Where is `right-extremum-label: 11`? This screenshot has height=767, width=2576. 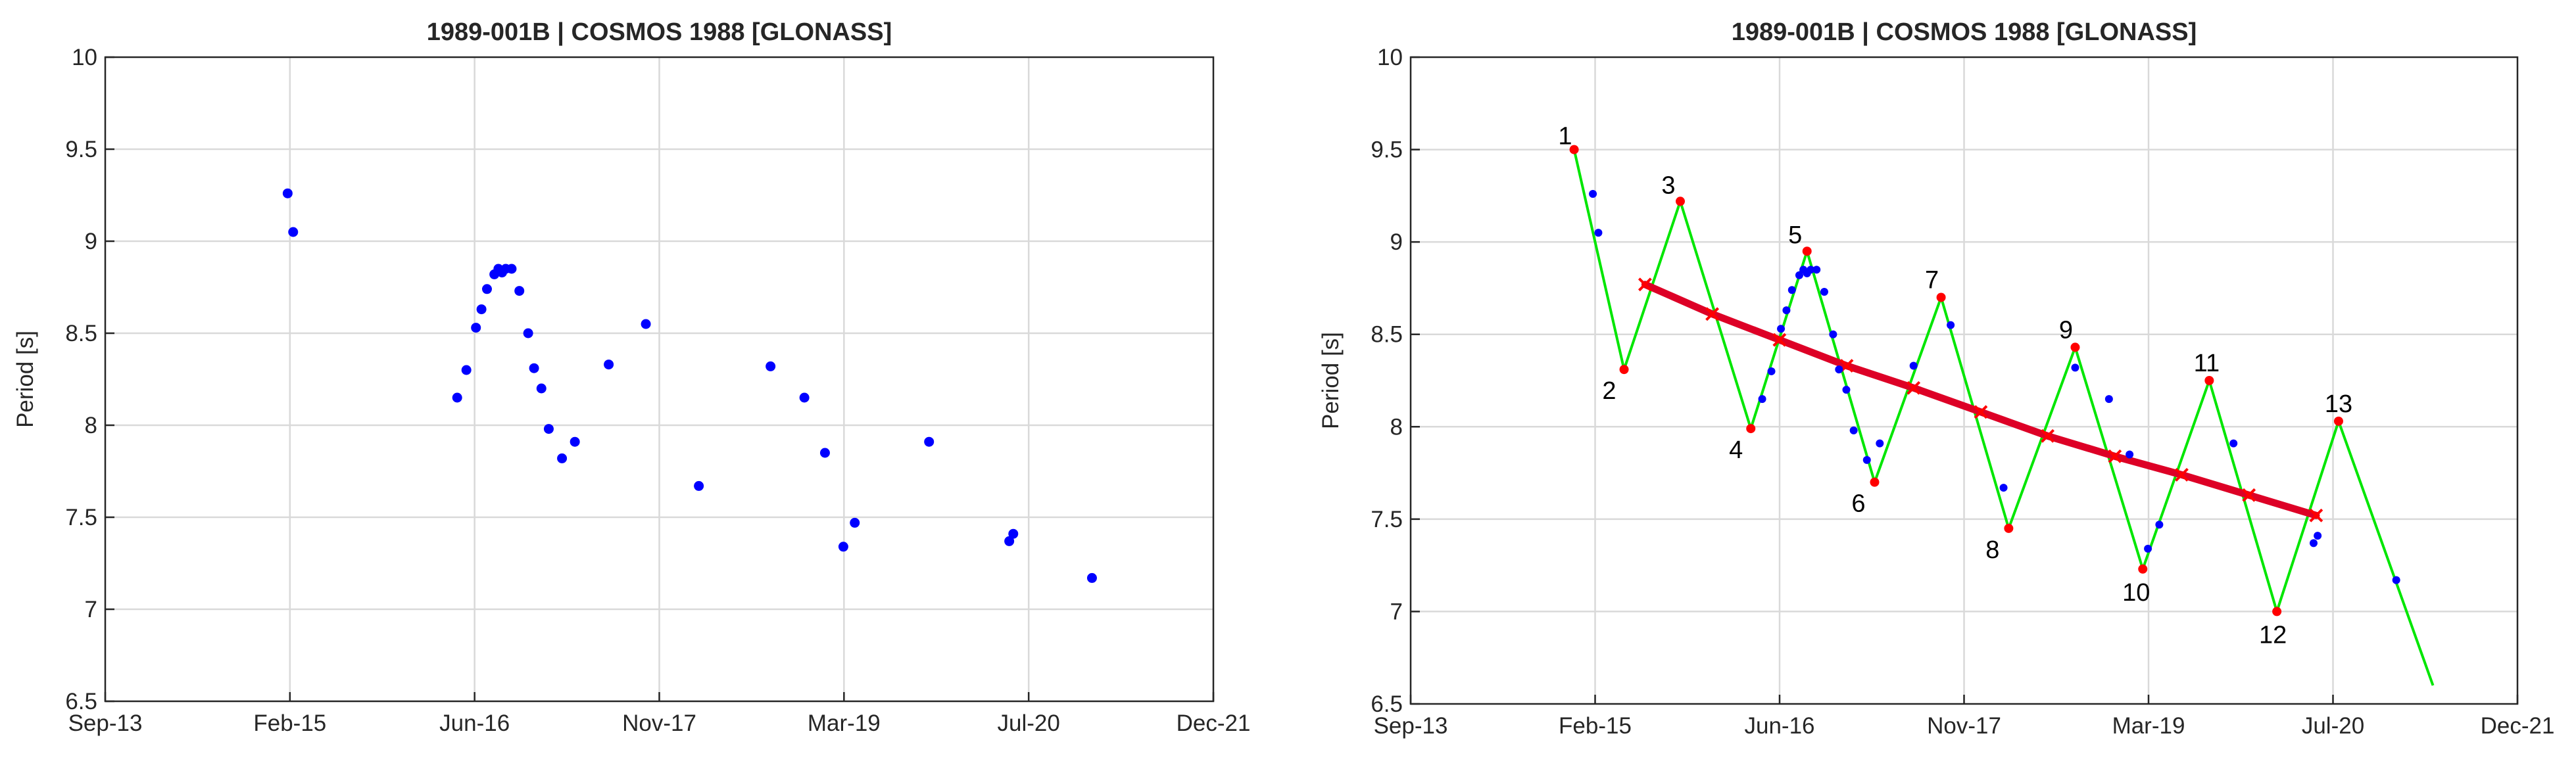 right-extremum-label: 11 is located at coordinates (2207, 363).